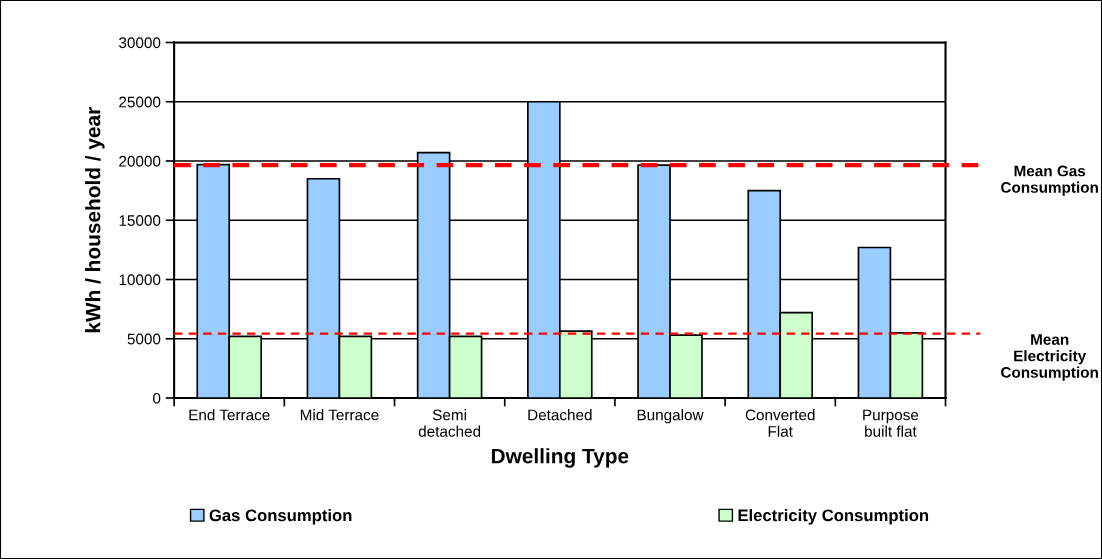  What do you see at coordinates (339, 415) in the screenshot?
I see `x-tick-label: Mid Terrace` at bounding box center [339, 415].